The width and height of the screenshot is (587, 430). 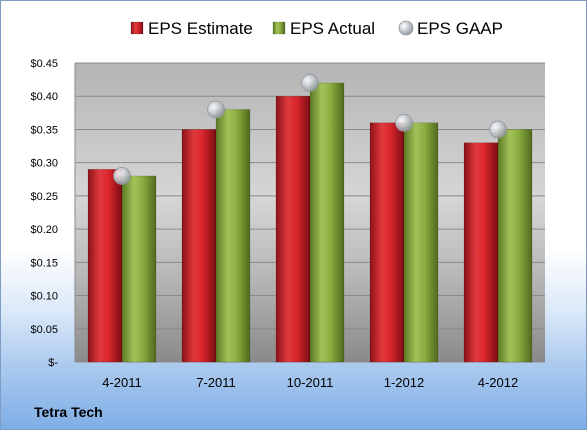 I want to click on y-tick-label: $-, so click(x=53, y=363).